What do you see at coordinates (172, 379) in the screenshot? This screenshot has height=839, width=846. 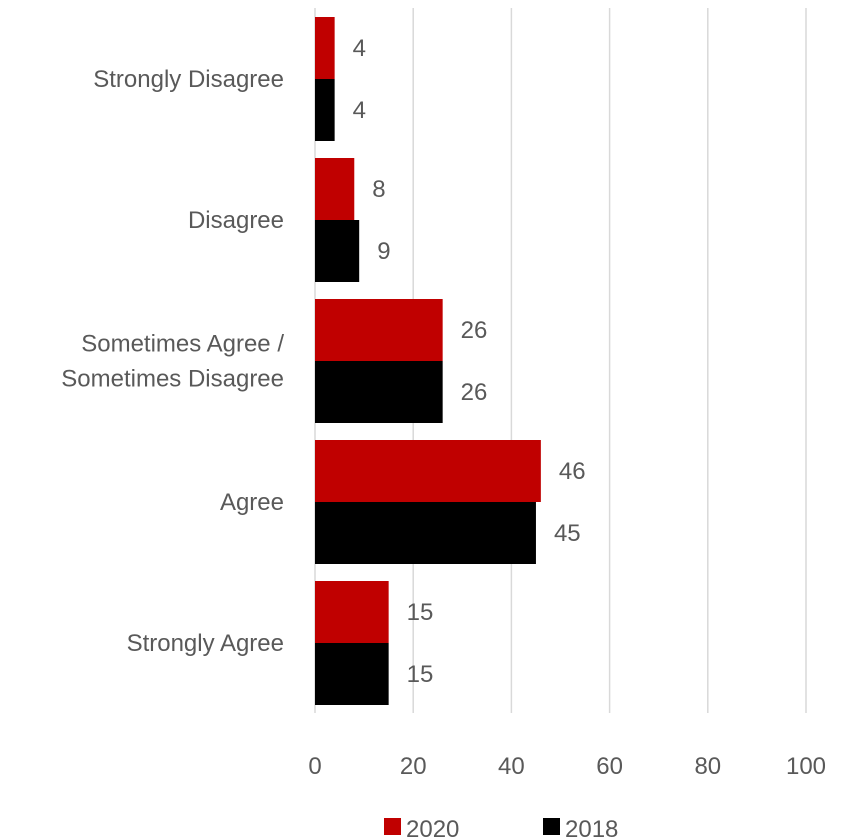 I see `category-label-line: Sometimes Disagree` at bounding box center [172, 379].